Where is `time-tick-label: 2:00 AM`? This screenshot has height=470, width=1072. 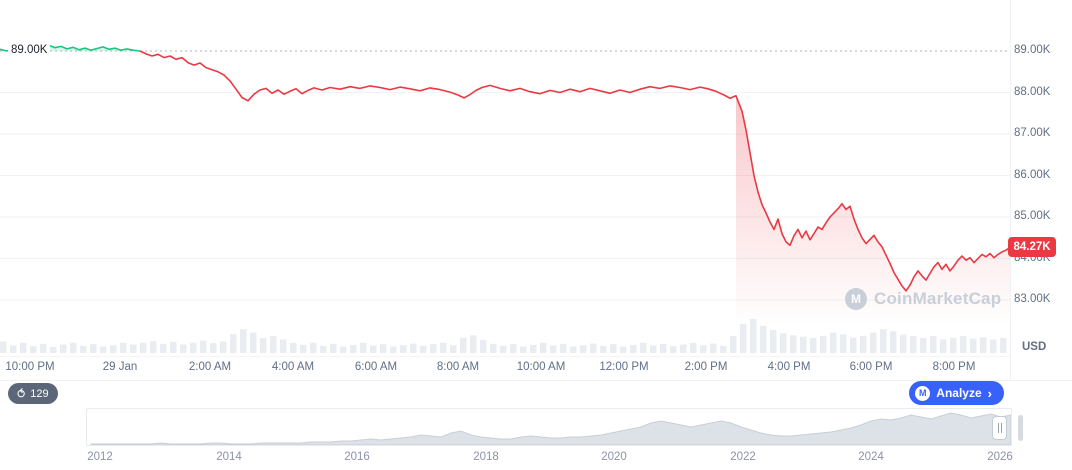
time-tick-label: 2:00 AM is located at coordinates (210, 367).